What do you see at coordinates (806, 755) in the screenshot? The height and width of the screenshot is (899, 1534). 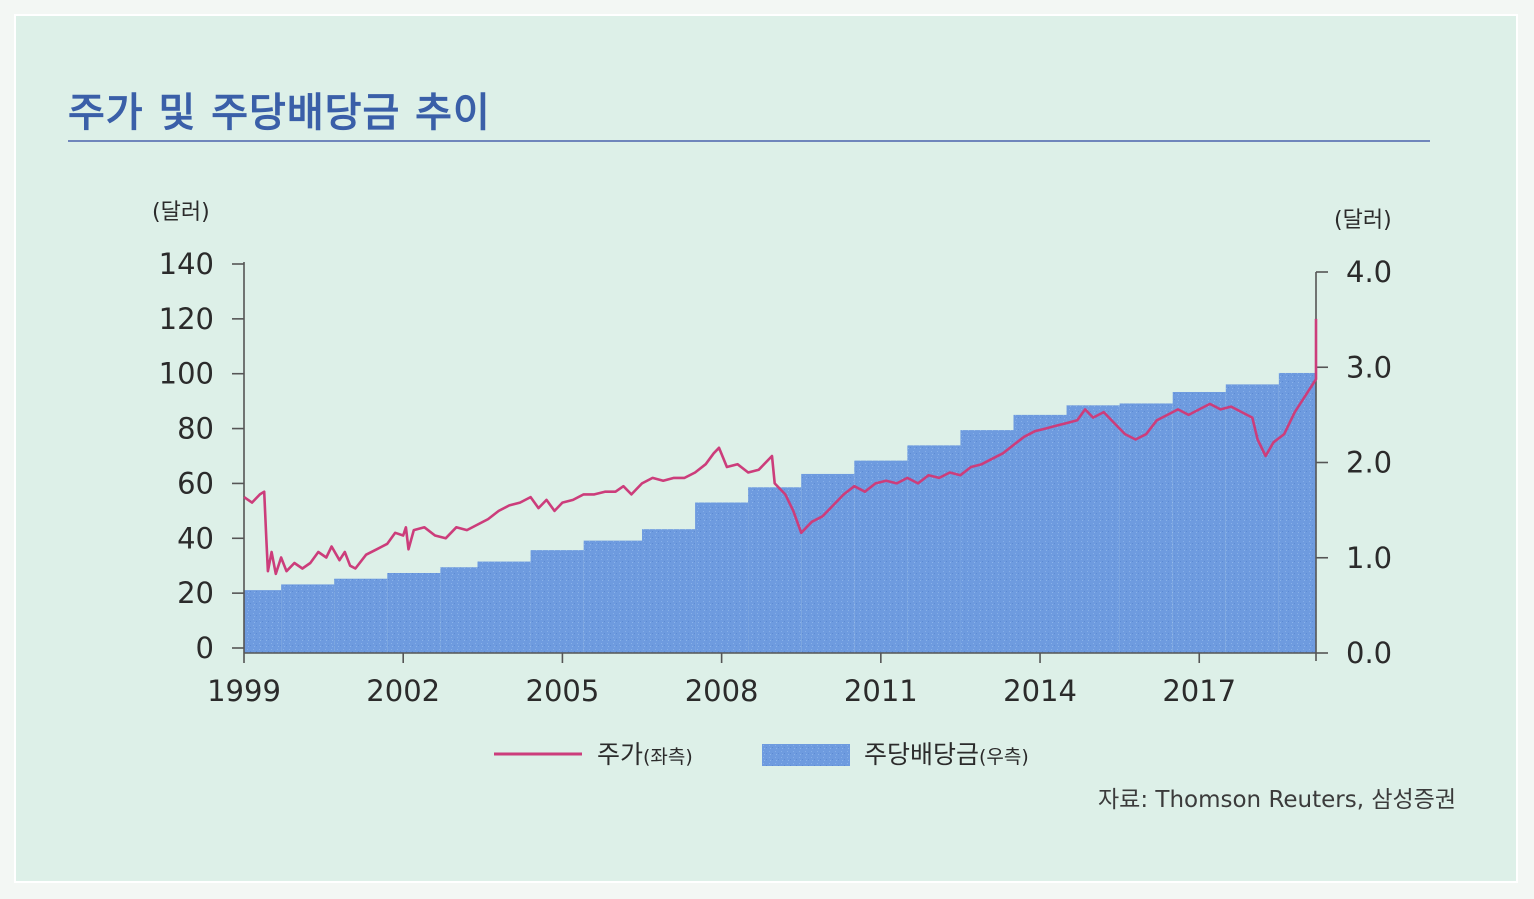 I see `legend-dividend-swatch` at bounding box center [806, 755].